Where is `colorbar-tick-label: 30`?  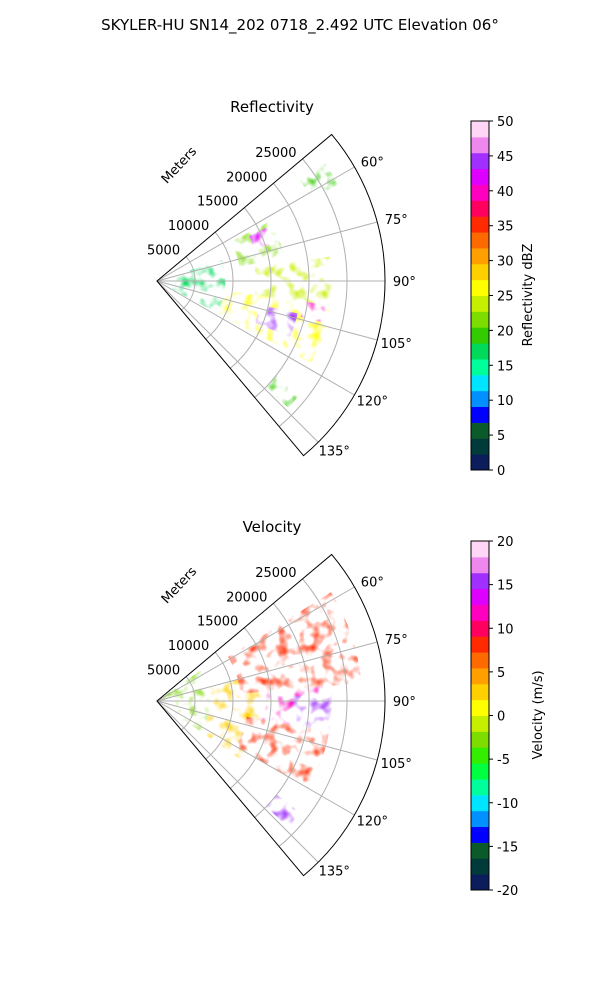
colorbar-tick-label: 30 is located at coordinates (505, 262).